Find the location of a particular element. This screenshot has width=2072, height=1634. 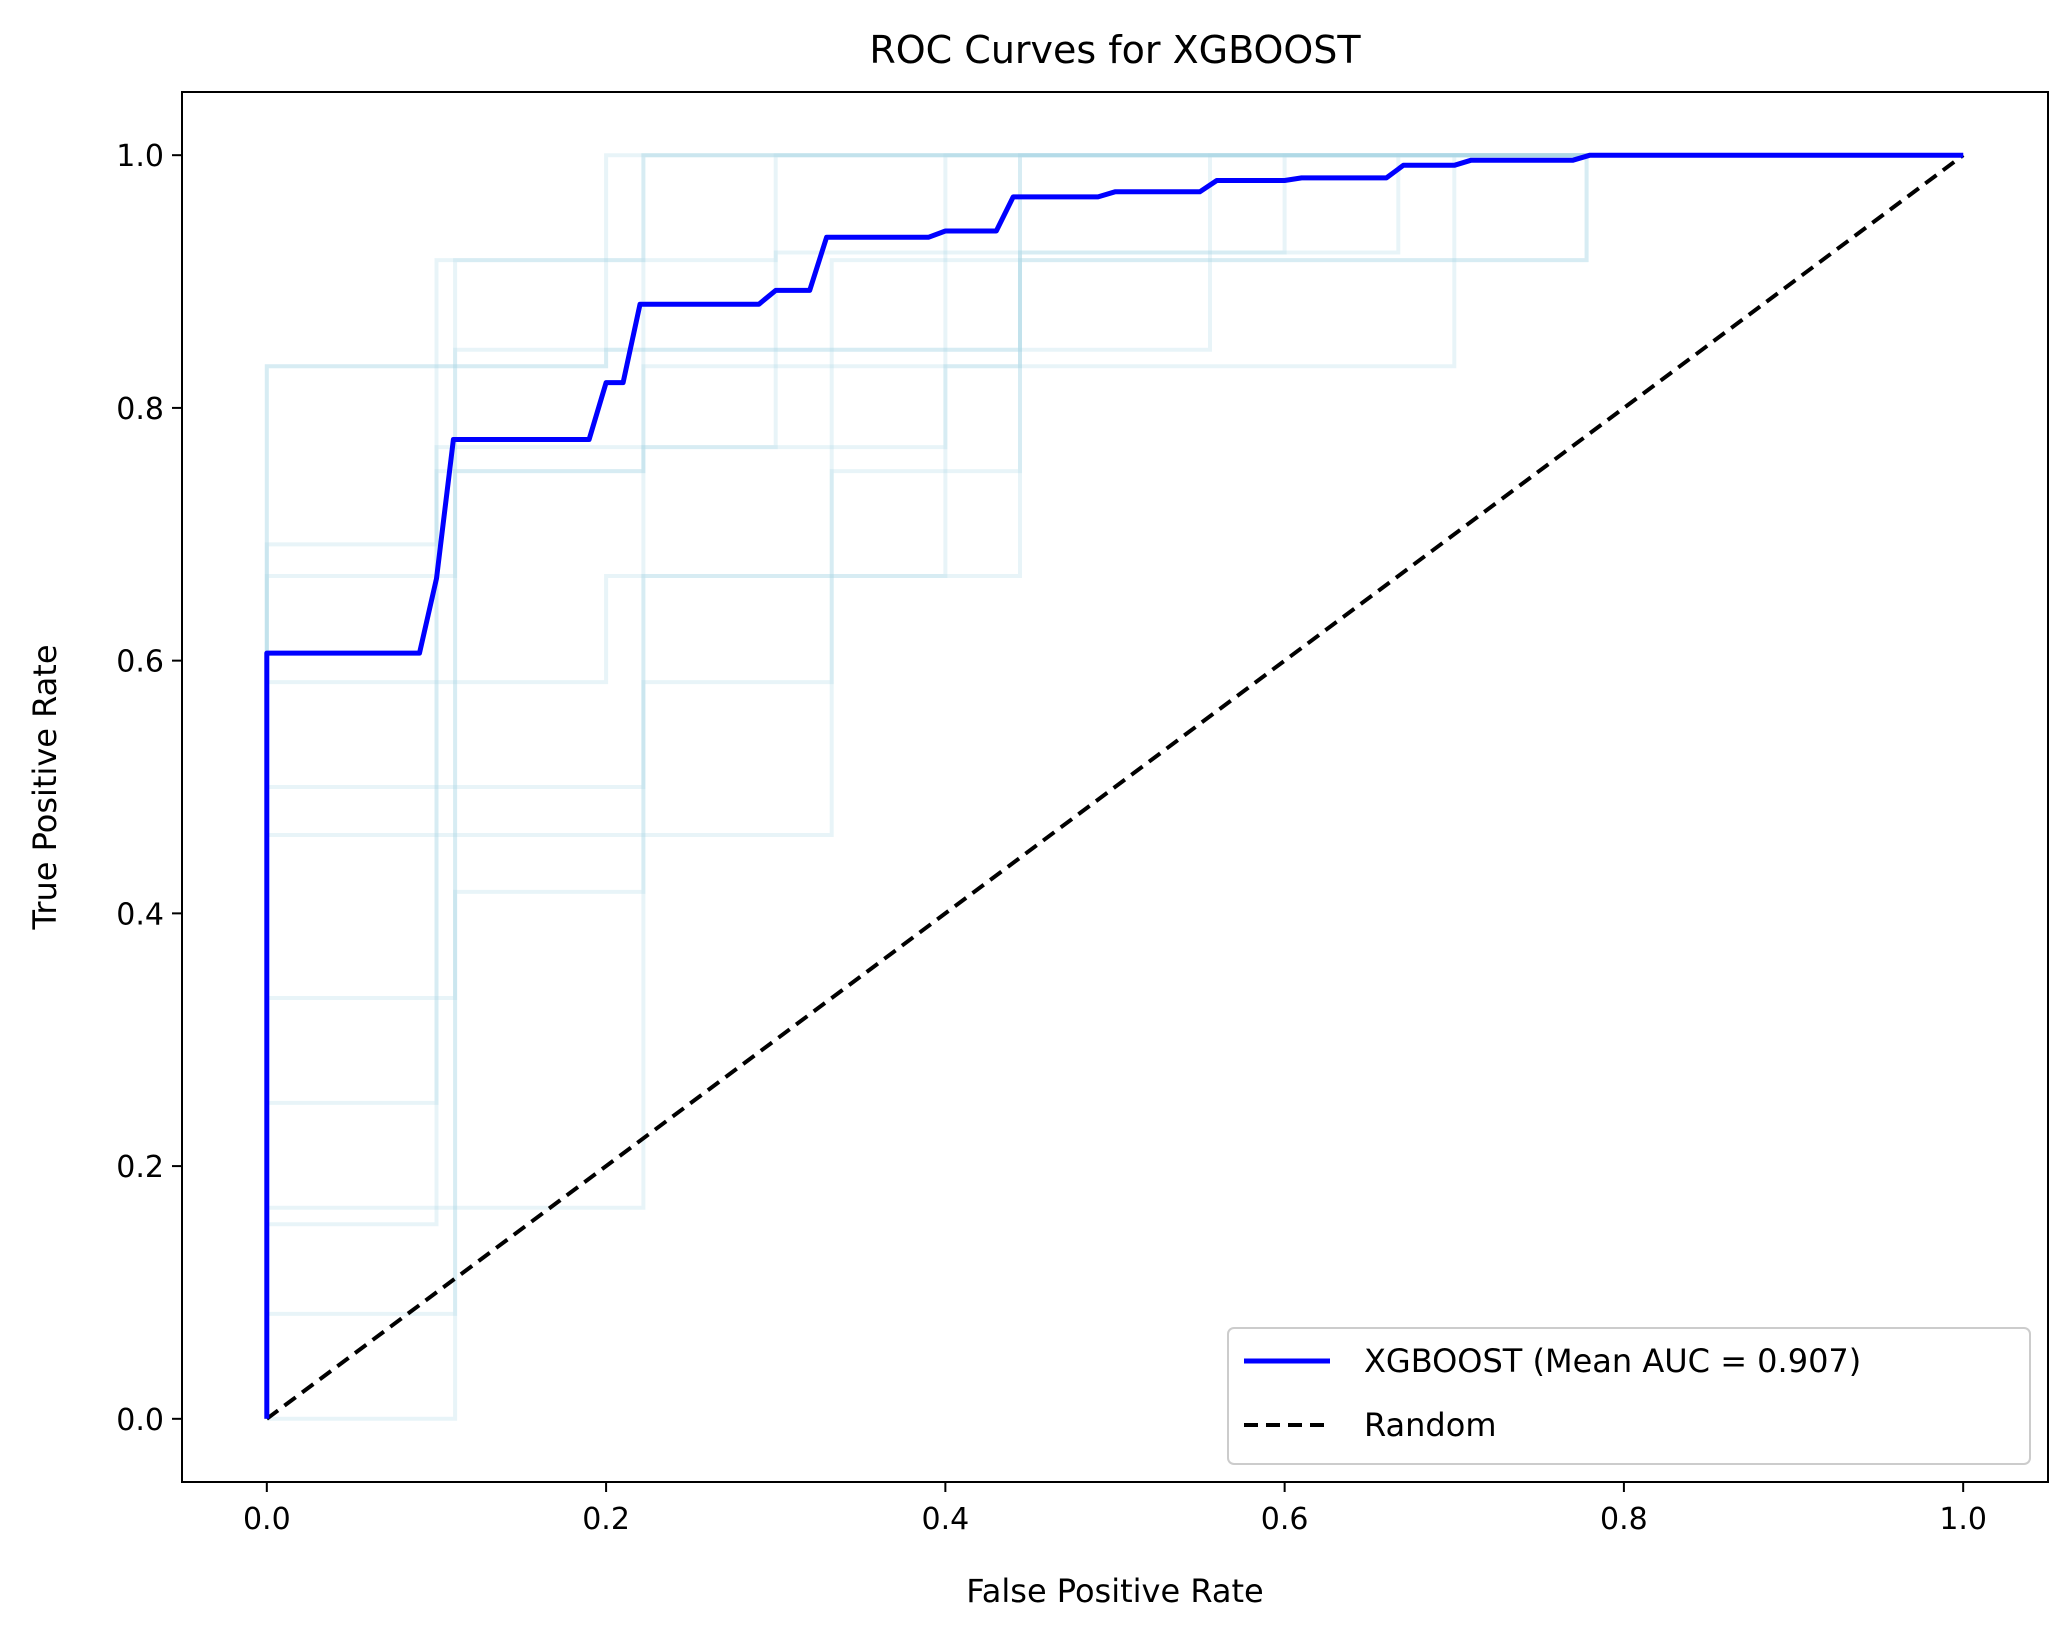

y-tick-label: 0.0 is located at coordinates (140, 1420).